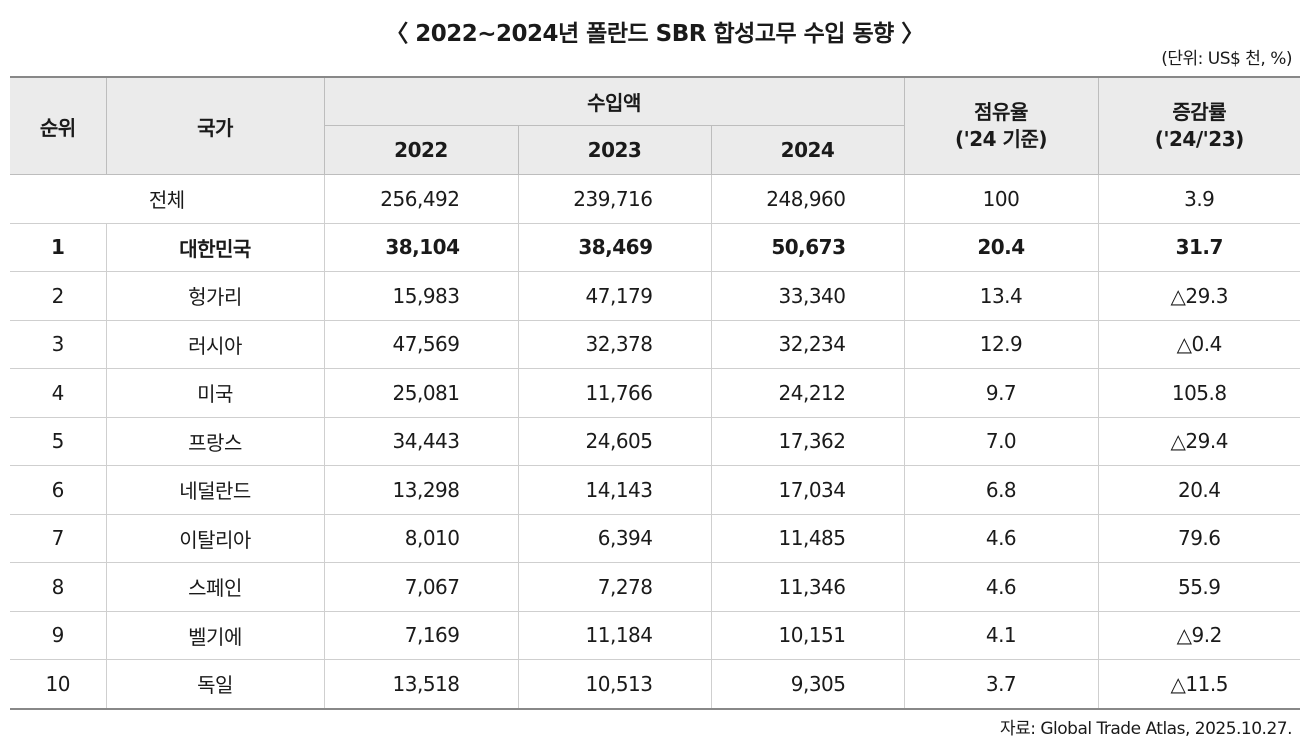 The height and width of the screenshot is (754, 1309). Describe the element at coordinates (1198, 344) in the screenshot. I see `growth-cell: △0.4` at that location.